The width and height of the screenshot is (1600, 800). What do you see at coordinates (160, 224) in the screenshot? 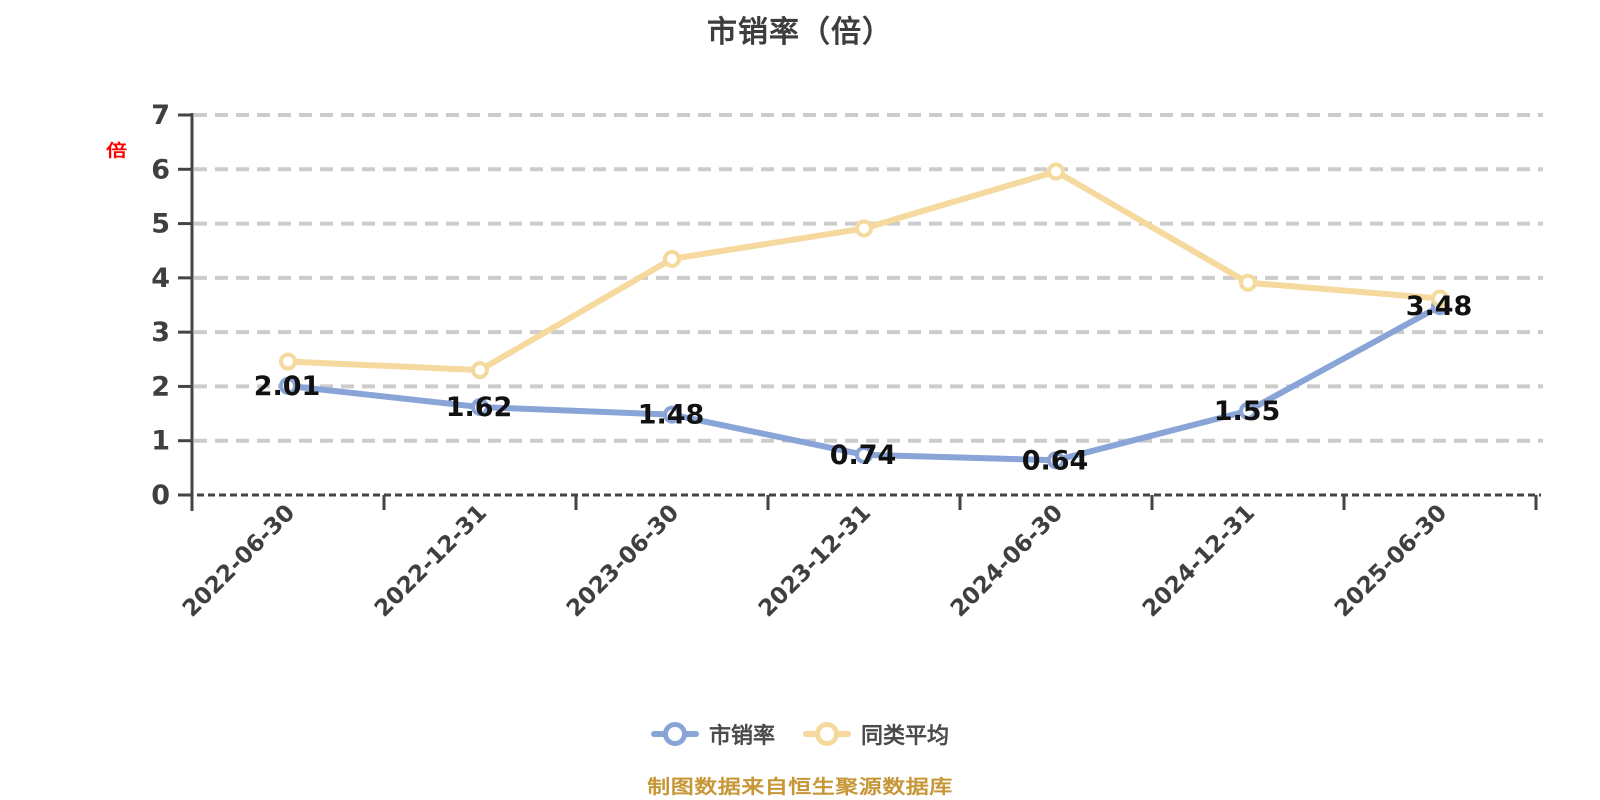
I see `y-tick-label: 5` at bounding box center [160, 224].